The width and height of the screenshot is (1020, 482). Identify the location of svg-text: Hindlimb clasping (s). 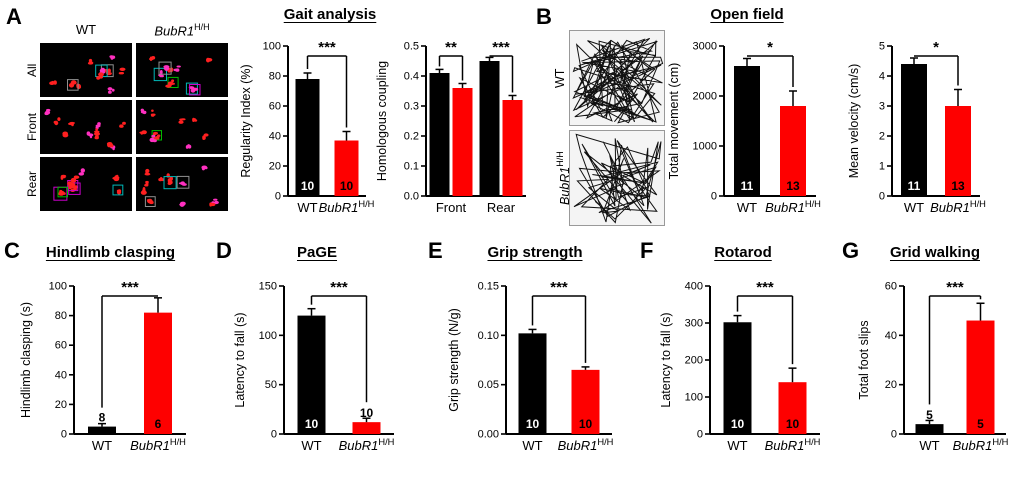
(26, 360).